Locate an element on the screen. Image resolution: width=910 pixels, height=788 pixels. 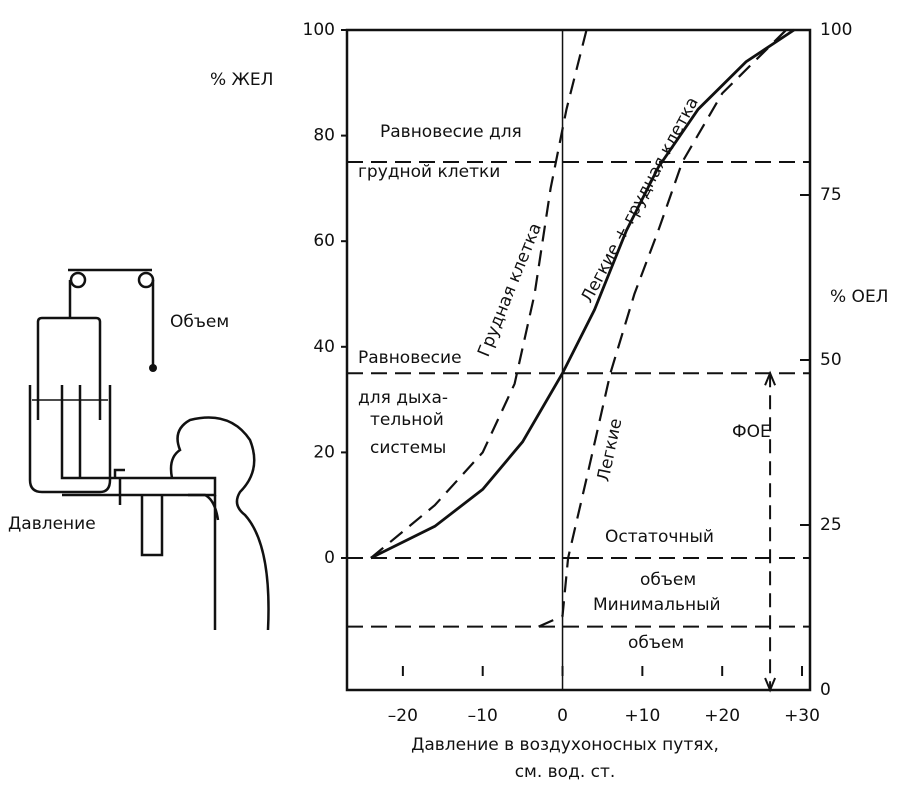
series-label: Легкие + грудная клетка is located at coordinates (640, 200).